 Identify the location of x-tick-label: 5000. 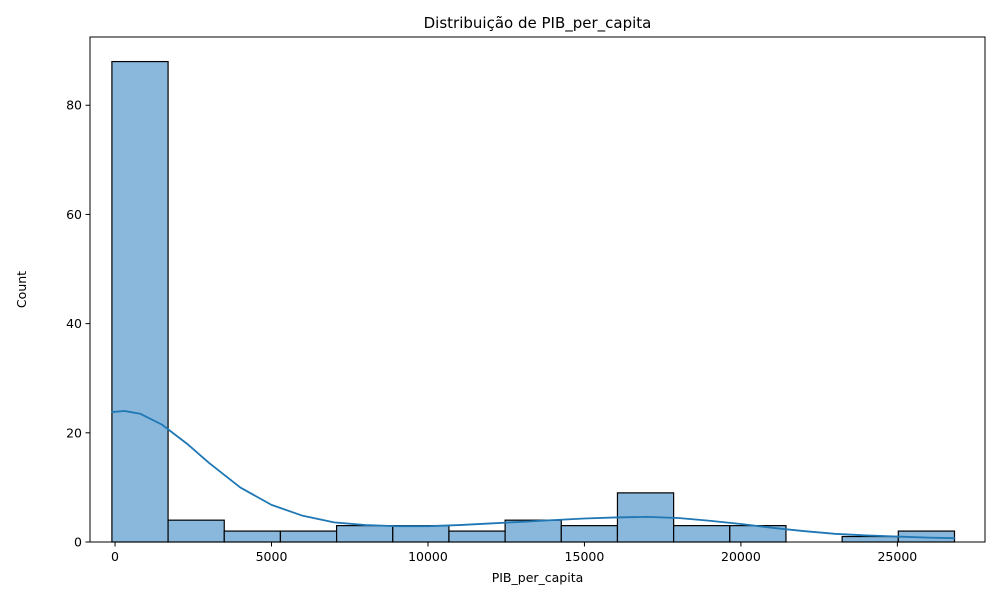
(272, 556).